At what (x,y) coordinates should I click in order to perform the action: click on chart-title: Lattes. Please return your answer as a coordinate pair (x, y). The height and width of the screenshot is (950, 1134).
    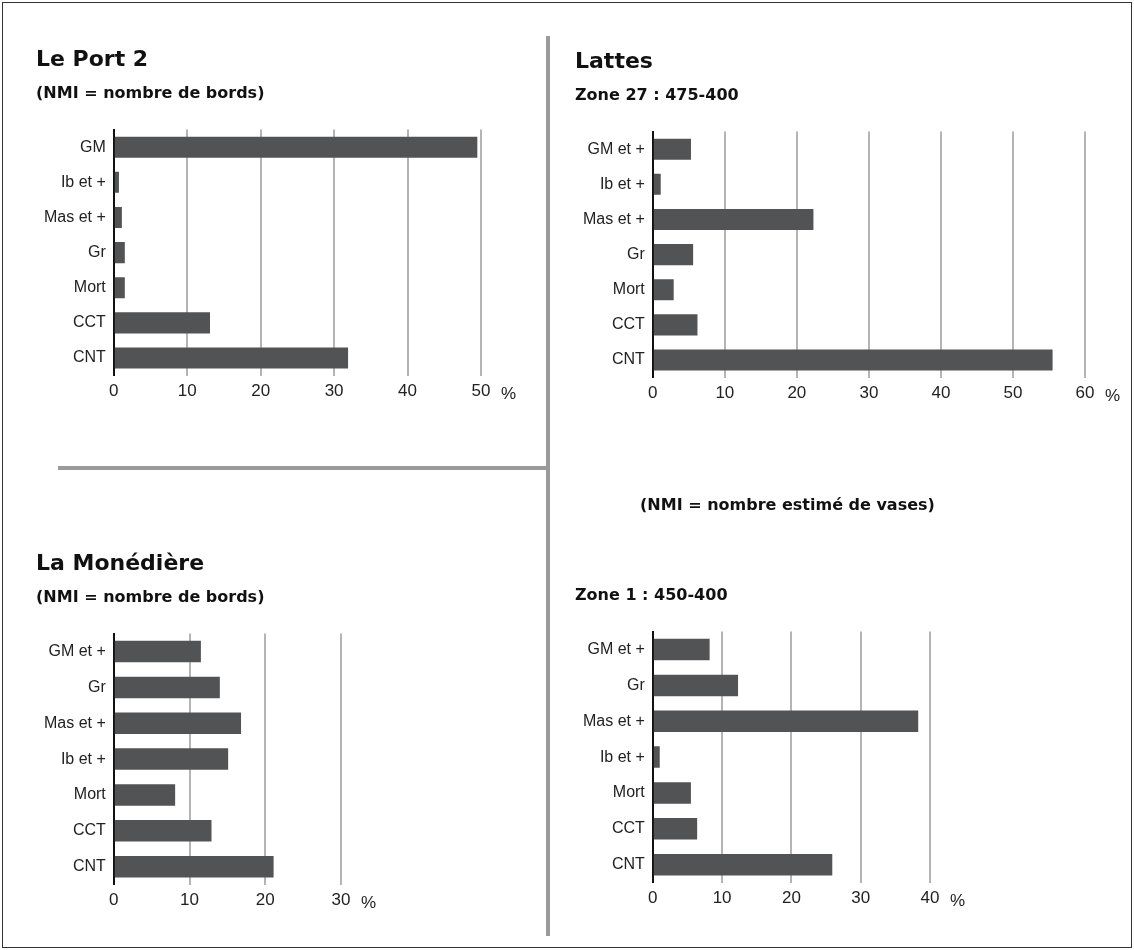
    Looking at the image, I should click on (614, 60).